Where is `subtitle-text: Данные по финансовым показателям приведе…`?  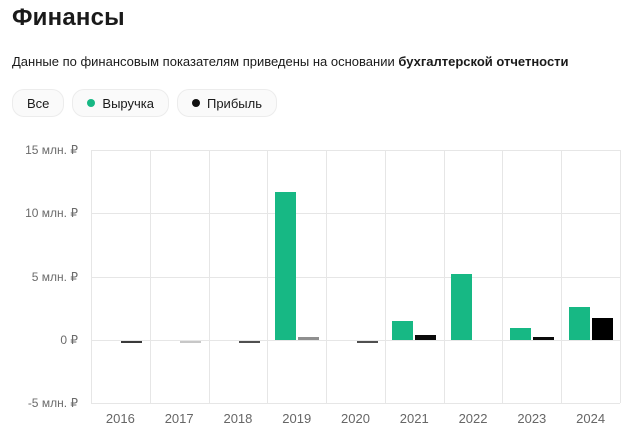 subtitle-text: Данные по финансовым показателям приведе… is located at coordinates (205, 61).